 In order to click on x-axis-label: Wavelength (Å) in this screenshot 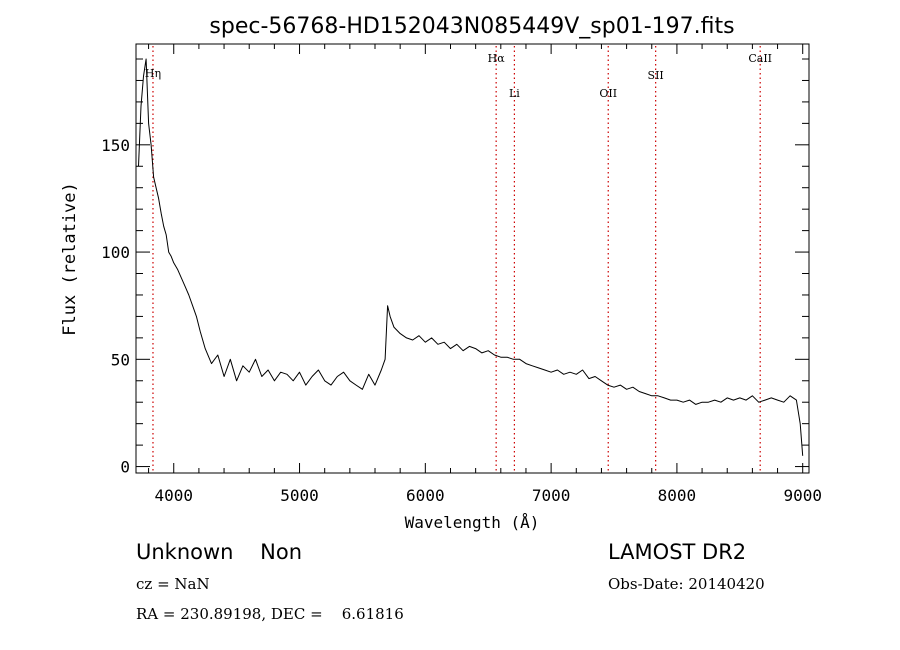, I will do `click(472, 522)`.